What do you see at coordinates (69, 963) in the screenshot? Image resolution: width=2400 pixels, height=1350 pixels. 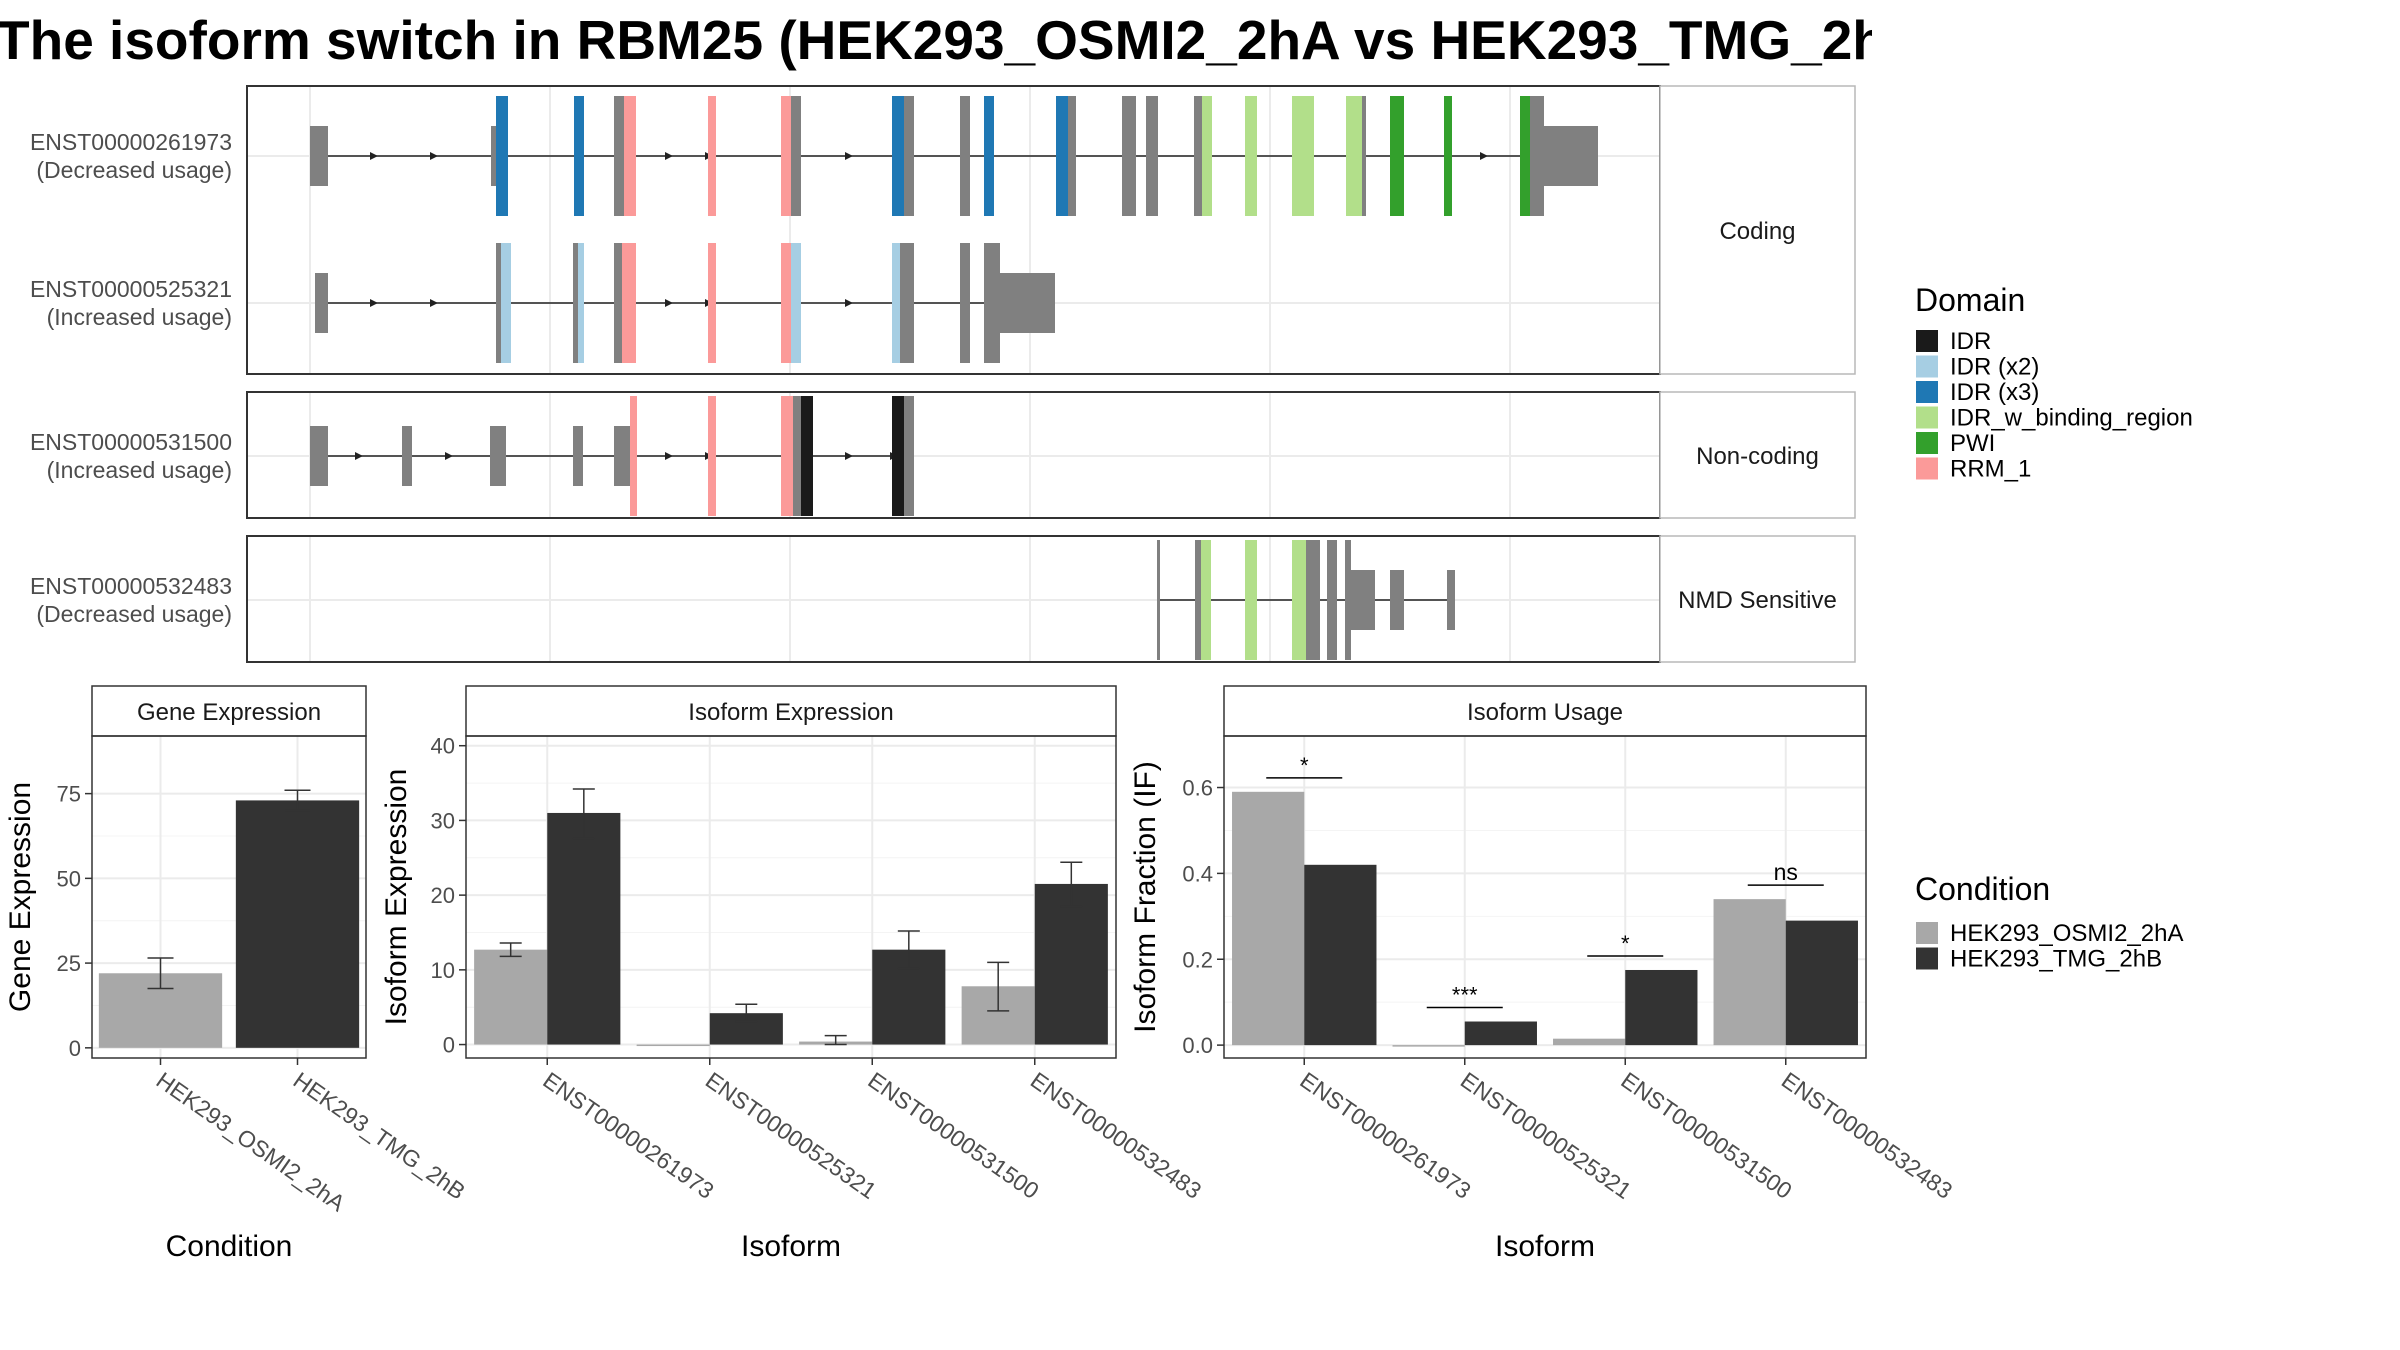 I see `y-tick-label: 25` at bounding box center [69, 963].